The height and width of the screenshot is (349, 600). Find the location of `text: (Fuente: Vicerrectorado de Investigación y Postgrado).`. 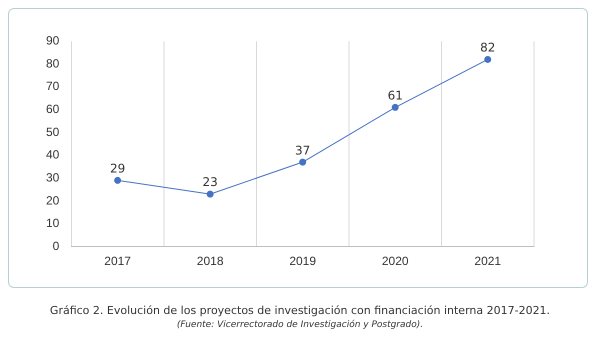

text: (Fuente: Vicerrectorado de Investigación y Postgrado). is located at coordinates (300, 325).